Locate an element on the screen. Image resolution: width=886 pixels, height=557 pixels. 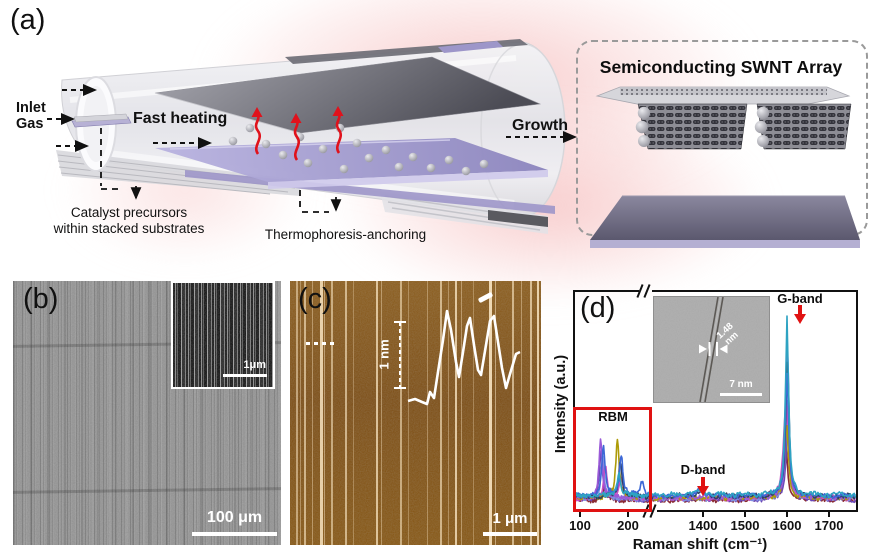
panel-a-label: (a) is located at coordinates (28, 20).